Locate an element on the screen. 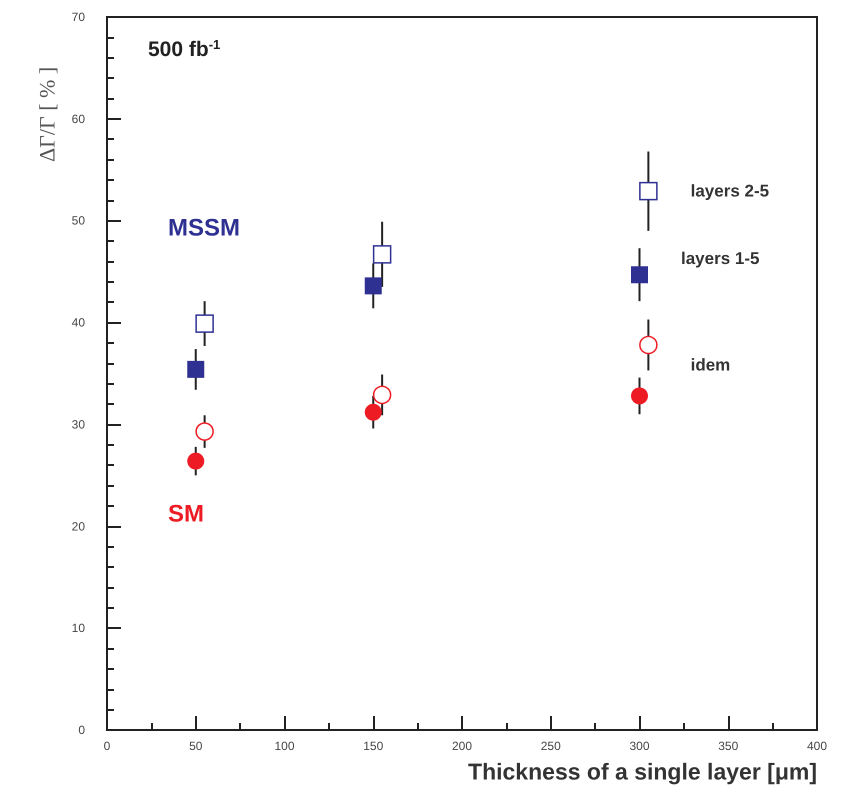 The height and width of the screenshot is (791, 846). x-tick-label: 300 is located at coordinates (639, 746).